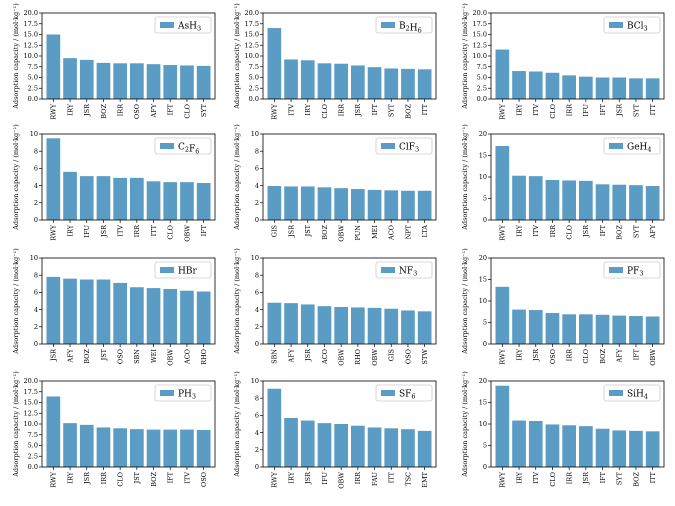 This screenshot has height=506, width=675. Describe the element at coordinates (652, 449) in the screenshot. I see `bar-itt` at that location.